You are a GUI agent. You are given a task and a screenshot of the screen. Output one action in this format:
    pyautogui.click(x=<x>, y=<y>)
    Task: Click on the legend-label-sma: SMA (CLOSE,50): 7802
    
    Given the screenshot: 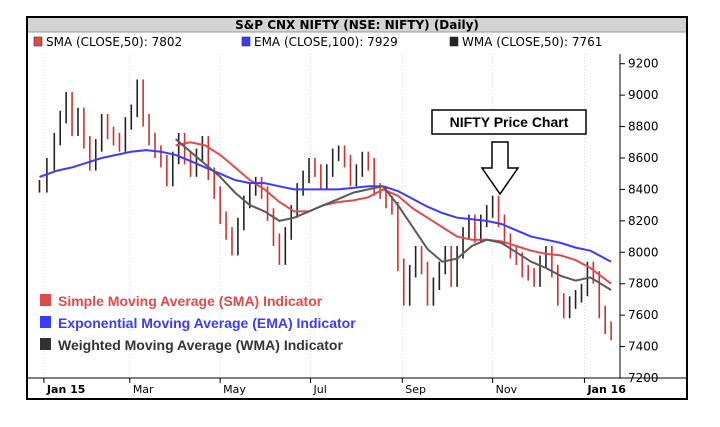 What is the action you would take?
    pyautogui.click(x=114, y=42)
    